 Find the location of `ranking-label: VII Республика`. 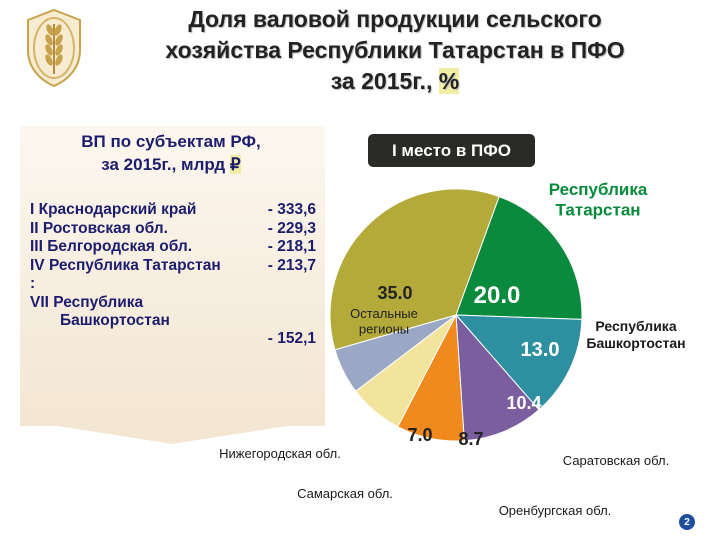

ranking-label: VII Республика is located at coordinates (87, 302).